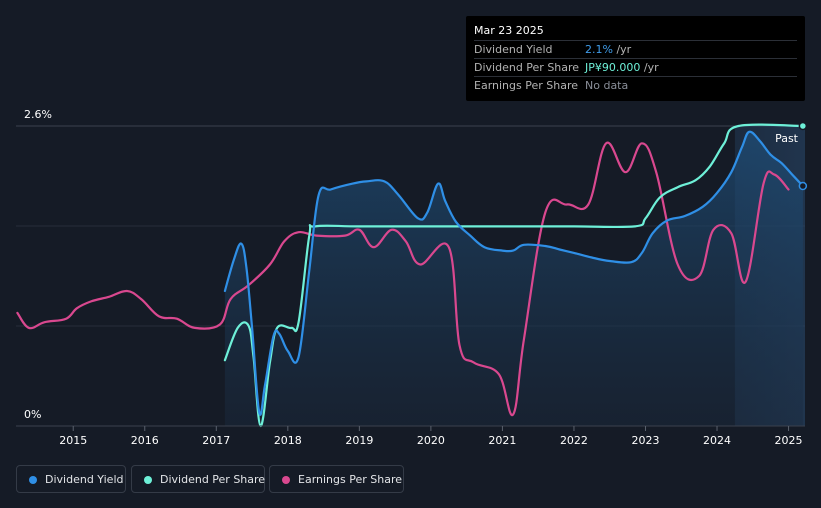 The height and width of the screenshot is (508, 821). Describe the element at coordinates (574, 440) in the screenshot. I see `x-tick-label: 2022` at that location.